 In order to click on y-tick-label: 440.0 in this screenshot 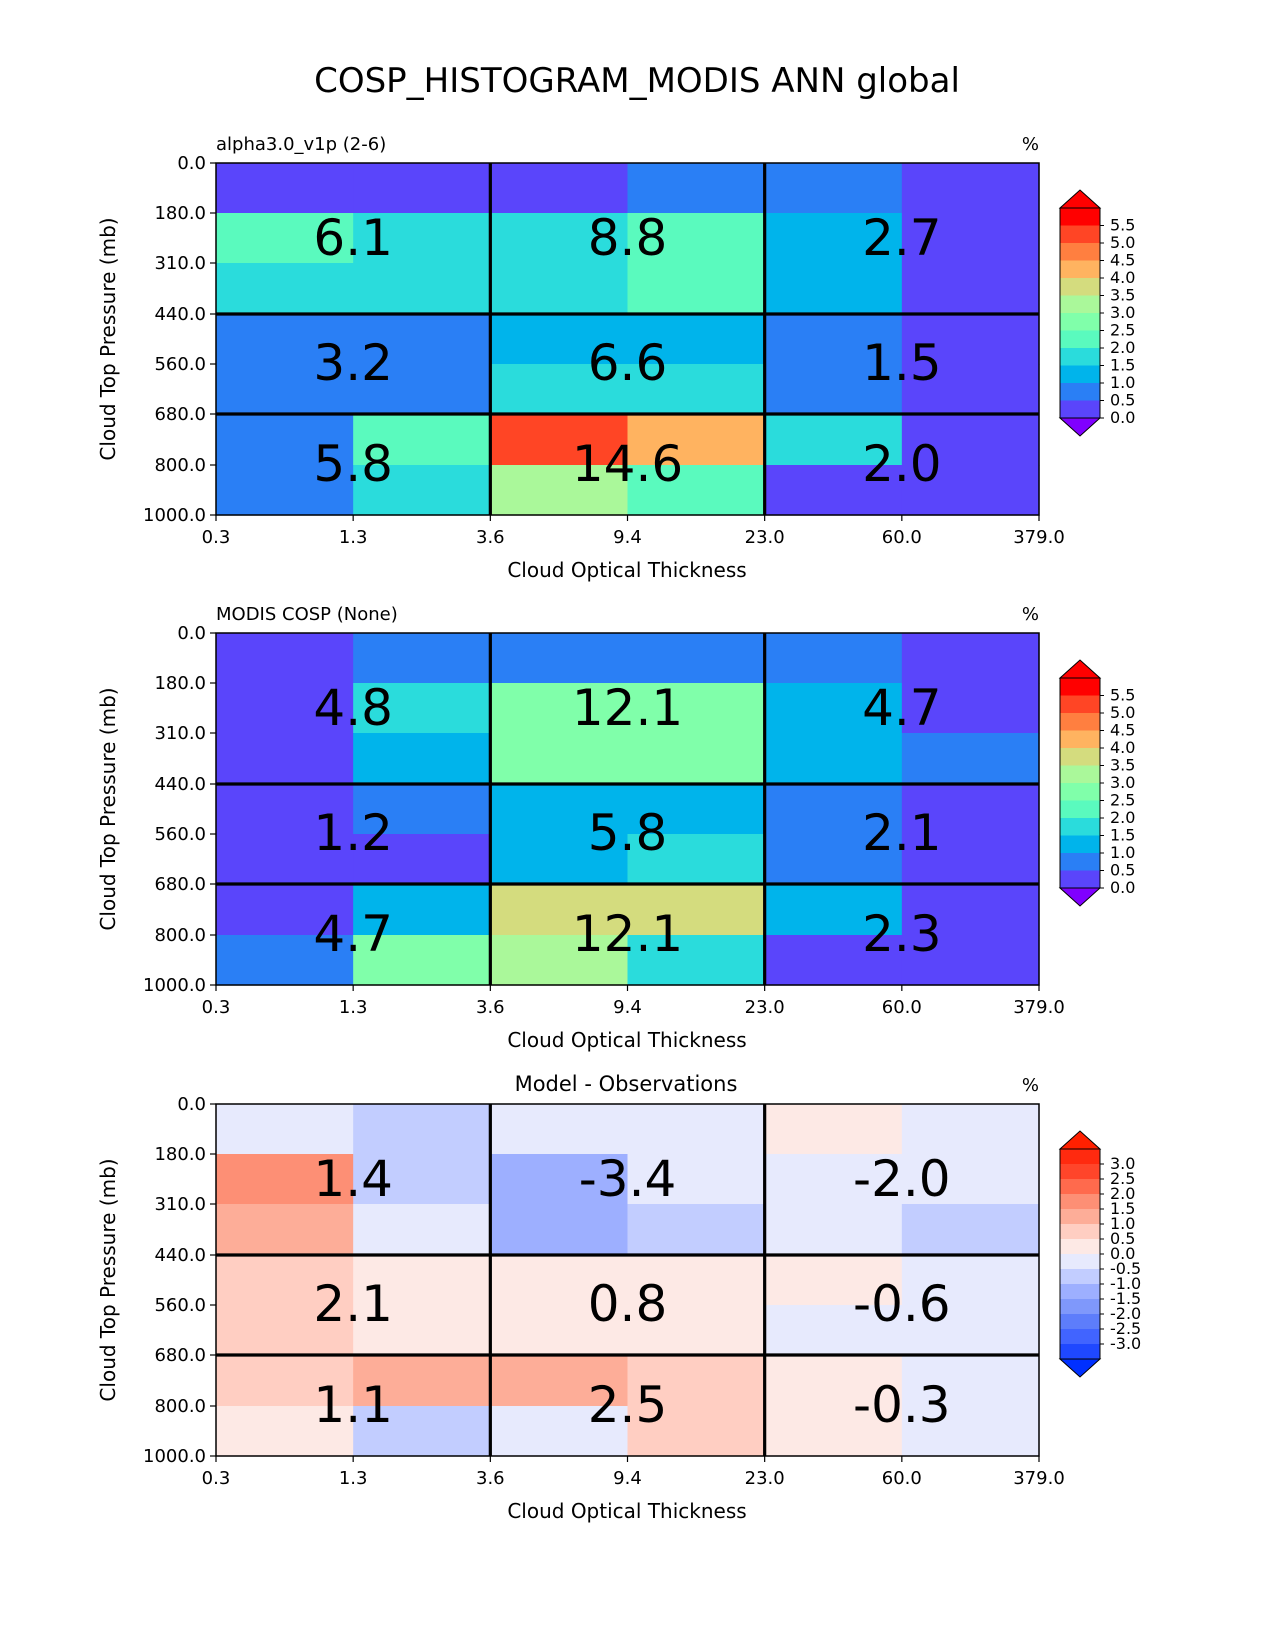, I will do `click(180, 314)`.